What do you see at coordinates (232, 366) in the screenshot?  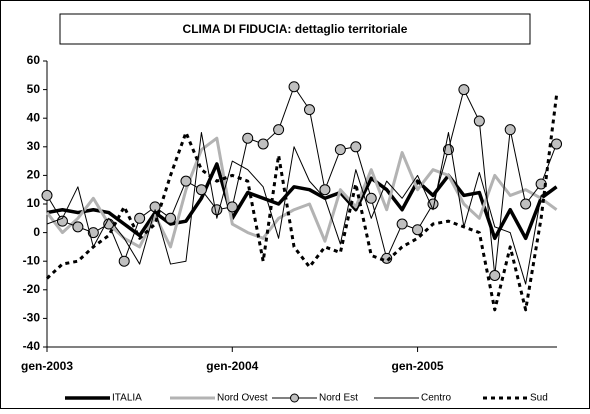 I see `x-tick-label: gen-2004` at bounding box center [232, 366].